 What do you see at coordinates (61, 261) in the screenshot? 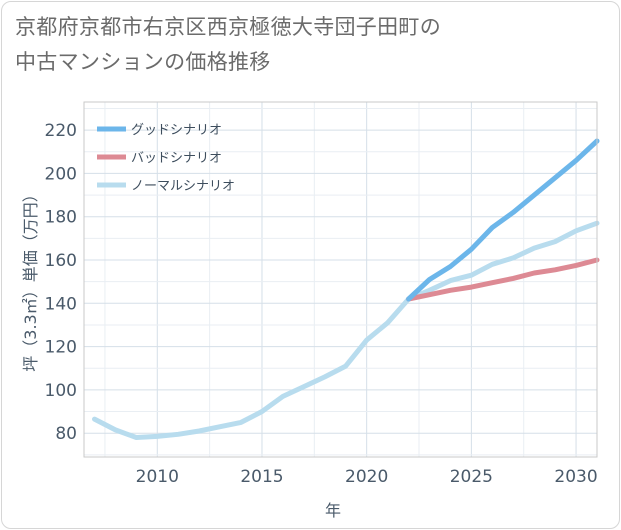
I see `y-tick-label: 160` at bounding box center [61, 261].